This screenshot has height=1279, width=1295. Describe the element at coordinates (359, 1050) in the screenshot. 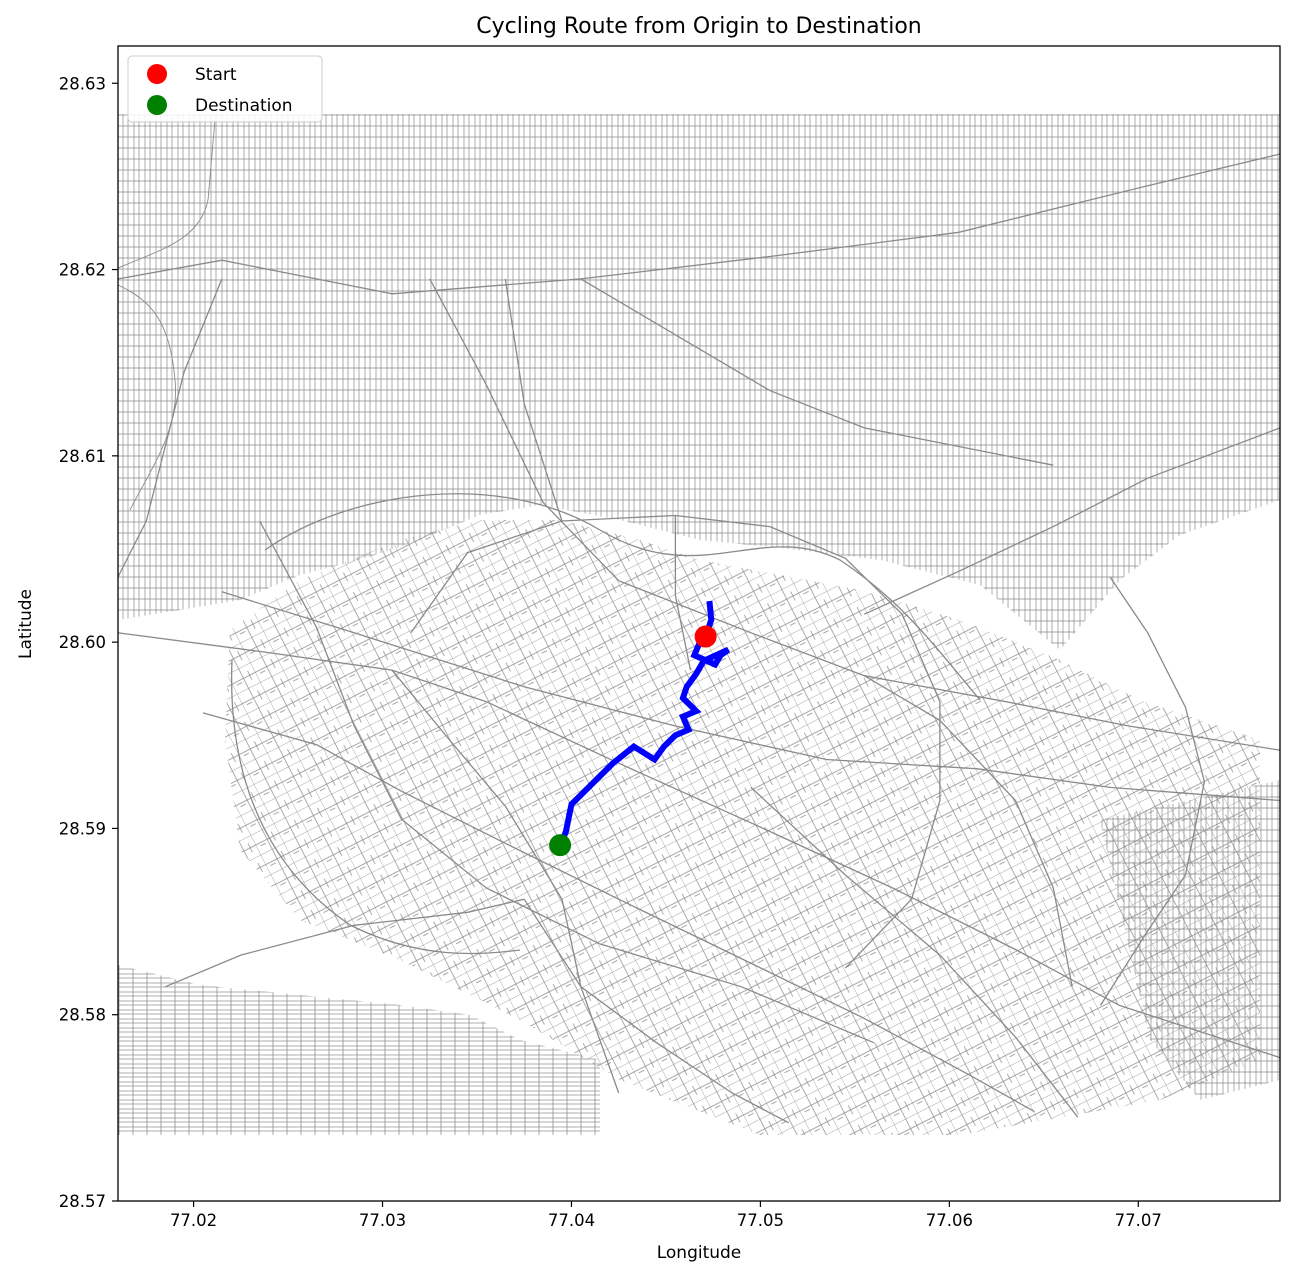

I see `dense-streets-southwest` at that location.